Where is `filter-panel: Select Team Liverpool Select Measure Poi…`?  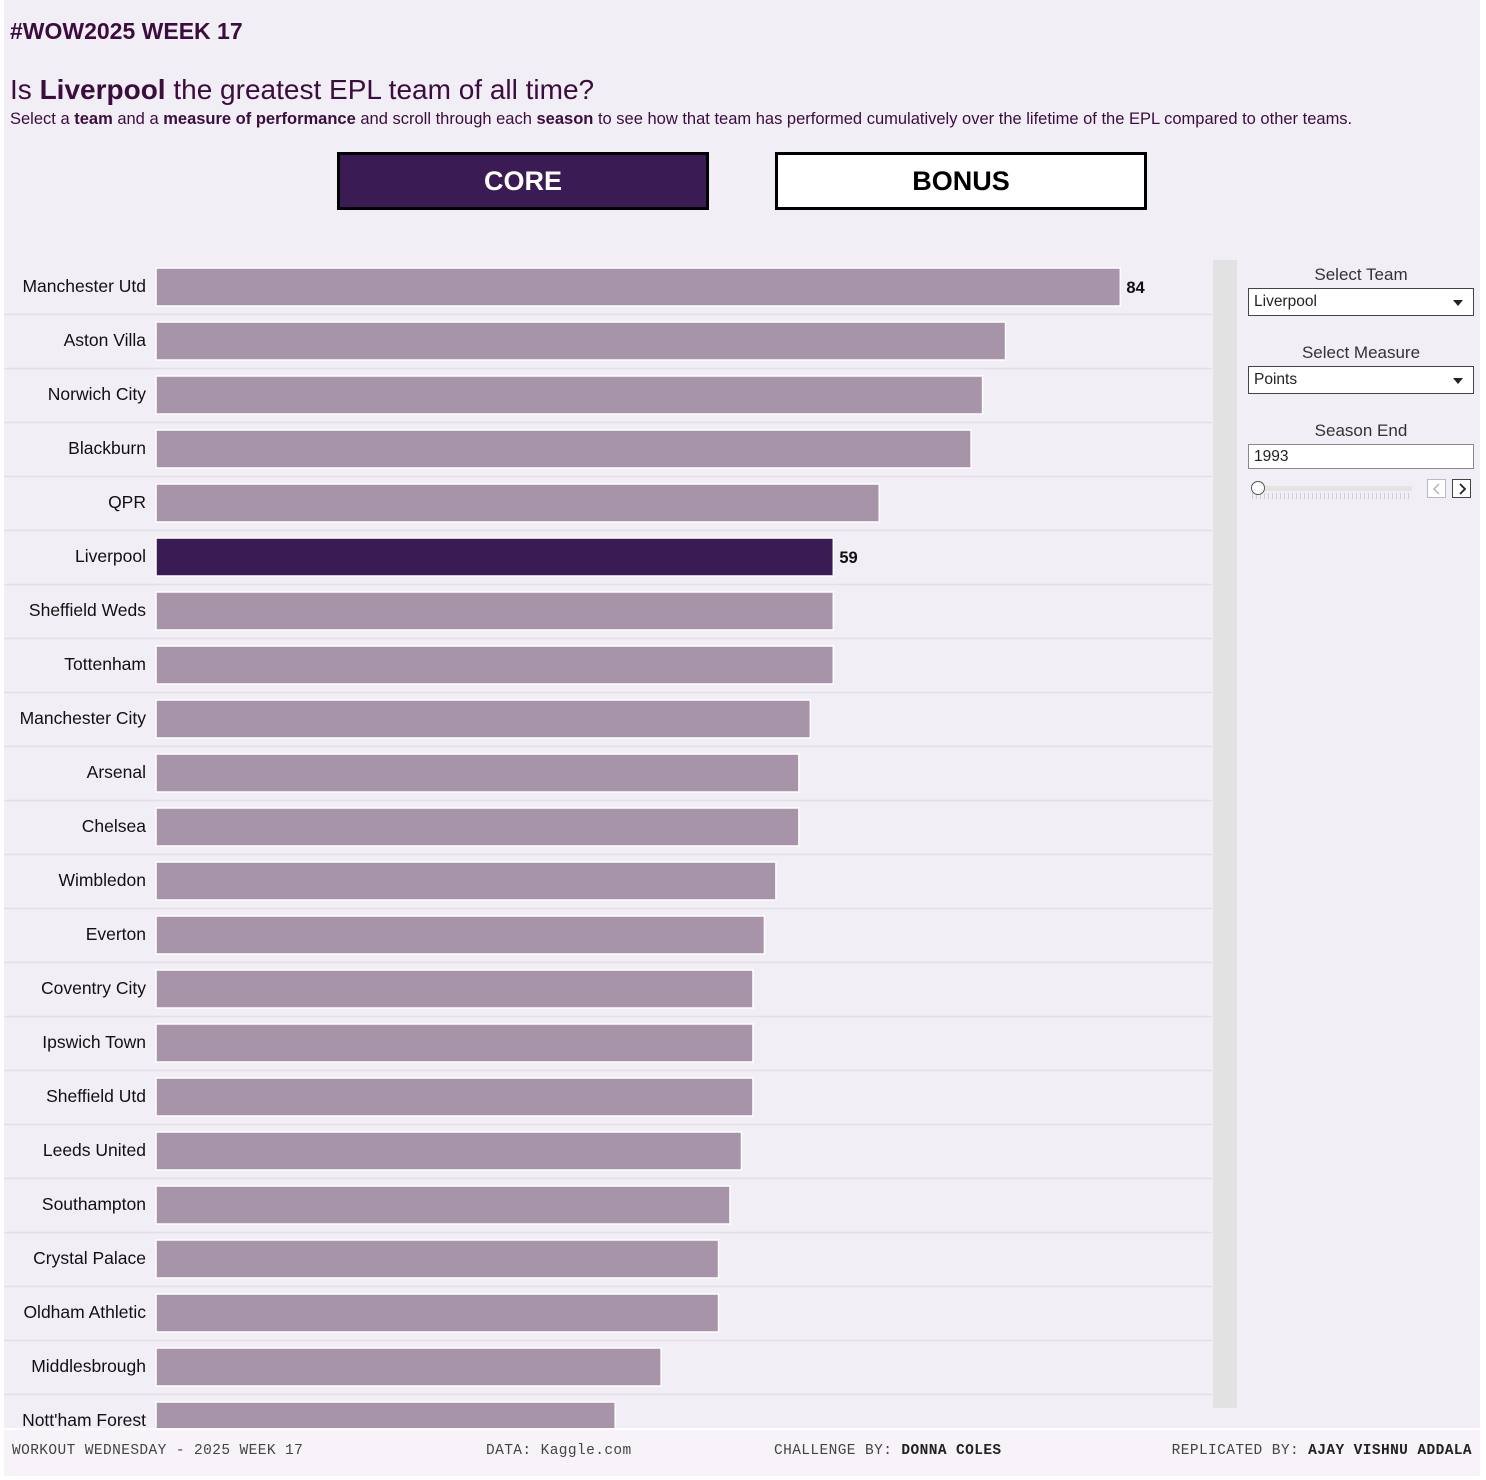 filter-panel: Select Team Liverpool Select Measure Poi… is located at coordinates (1361, 382).